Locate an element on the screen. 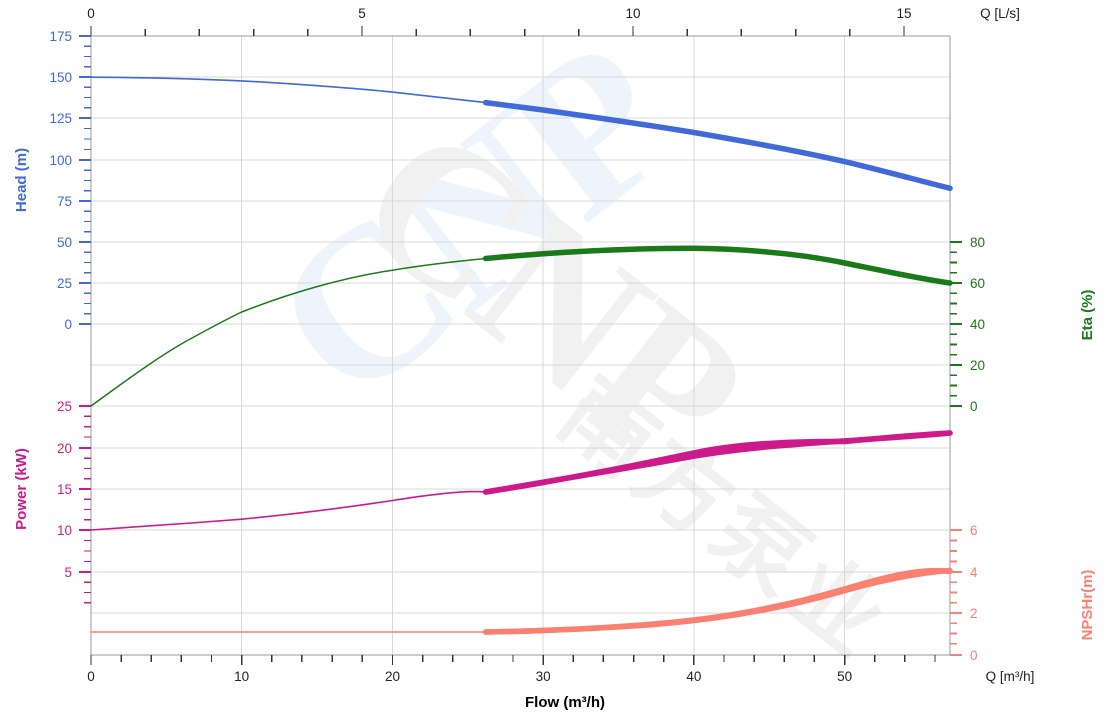 The image size is (1120, 718). npshr-curve-thick-segment is located at coordinates (717, 601).